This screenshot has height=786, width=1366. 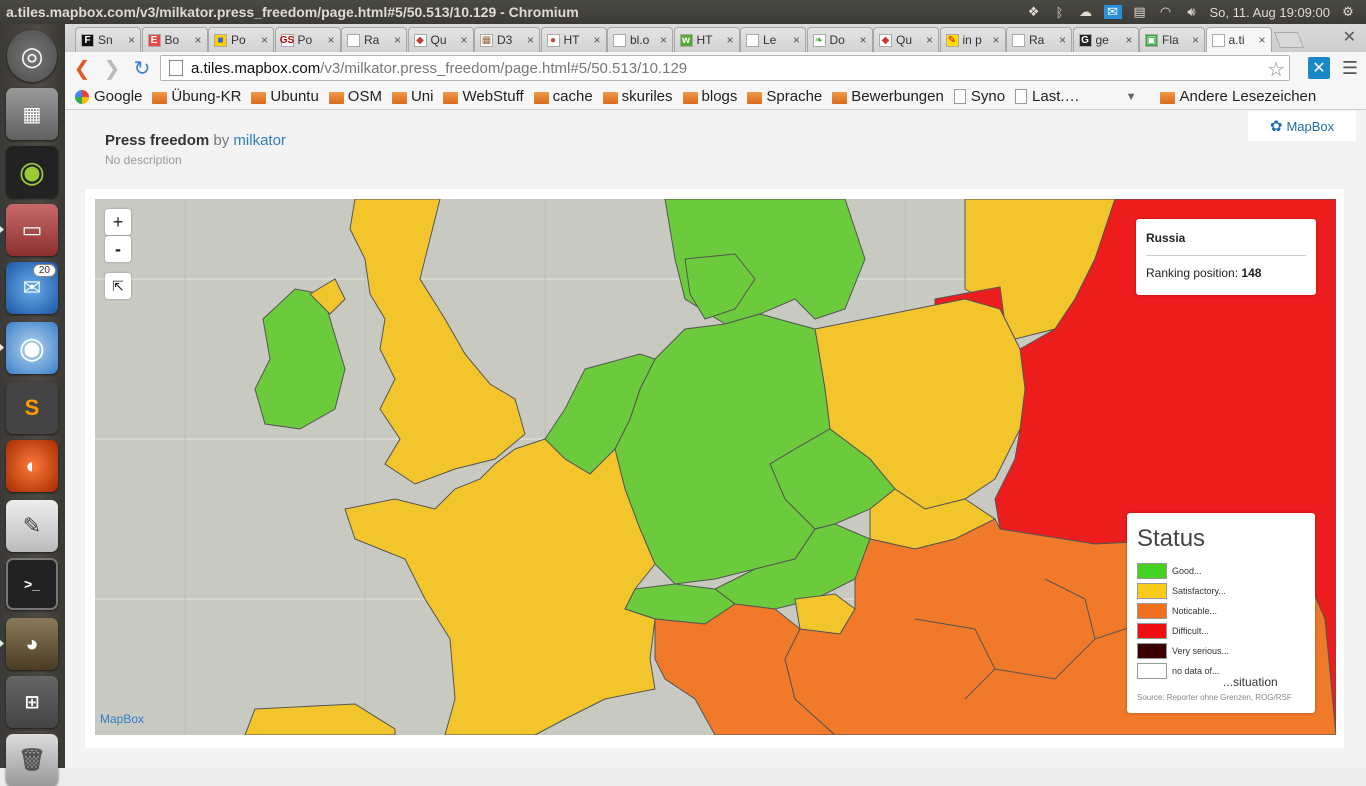 What do you see at coordinates (840, 97) in the screenshot?
I see `folder-icon` at bounding box center [840, 97].